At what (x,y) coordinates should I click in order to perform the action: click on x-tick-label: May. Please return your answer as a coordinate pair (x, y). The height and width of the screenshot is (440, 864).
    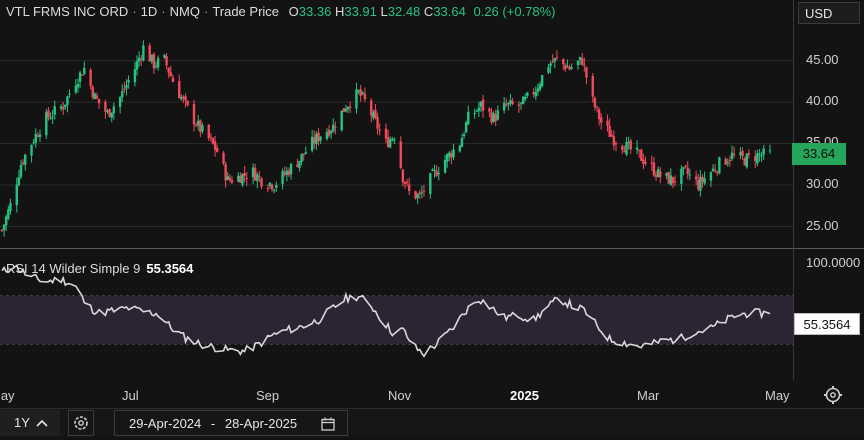
    Looking at the image, I should click on (7, 395).